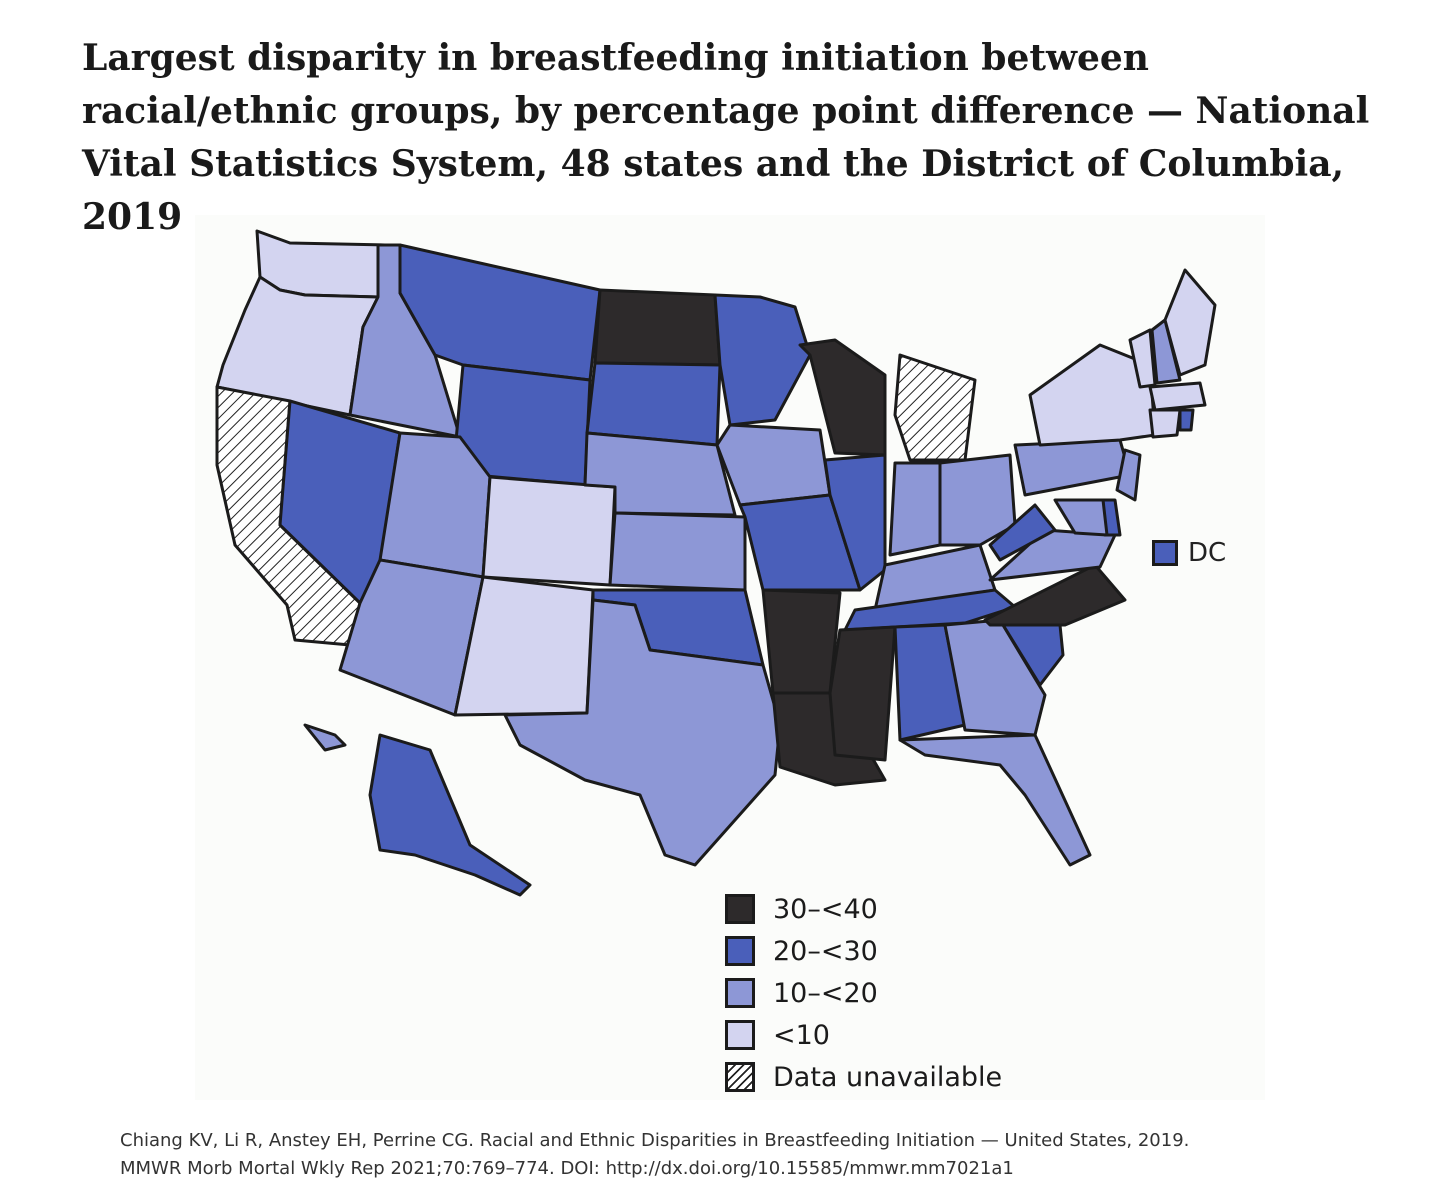 The width and height of the screenshot is (1431, 1200). Describe the element at coordinates (863, 1035) in the screenshot. I see `legend-item-lt10: <10` at that location.